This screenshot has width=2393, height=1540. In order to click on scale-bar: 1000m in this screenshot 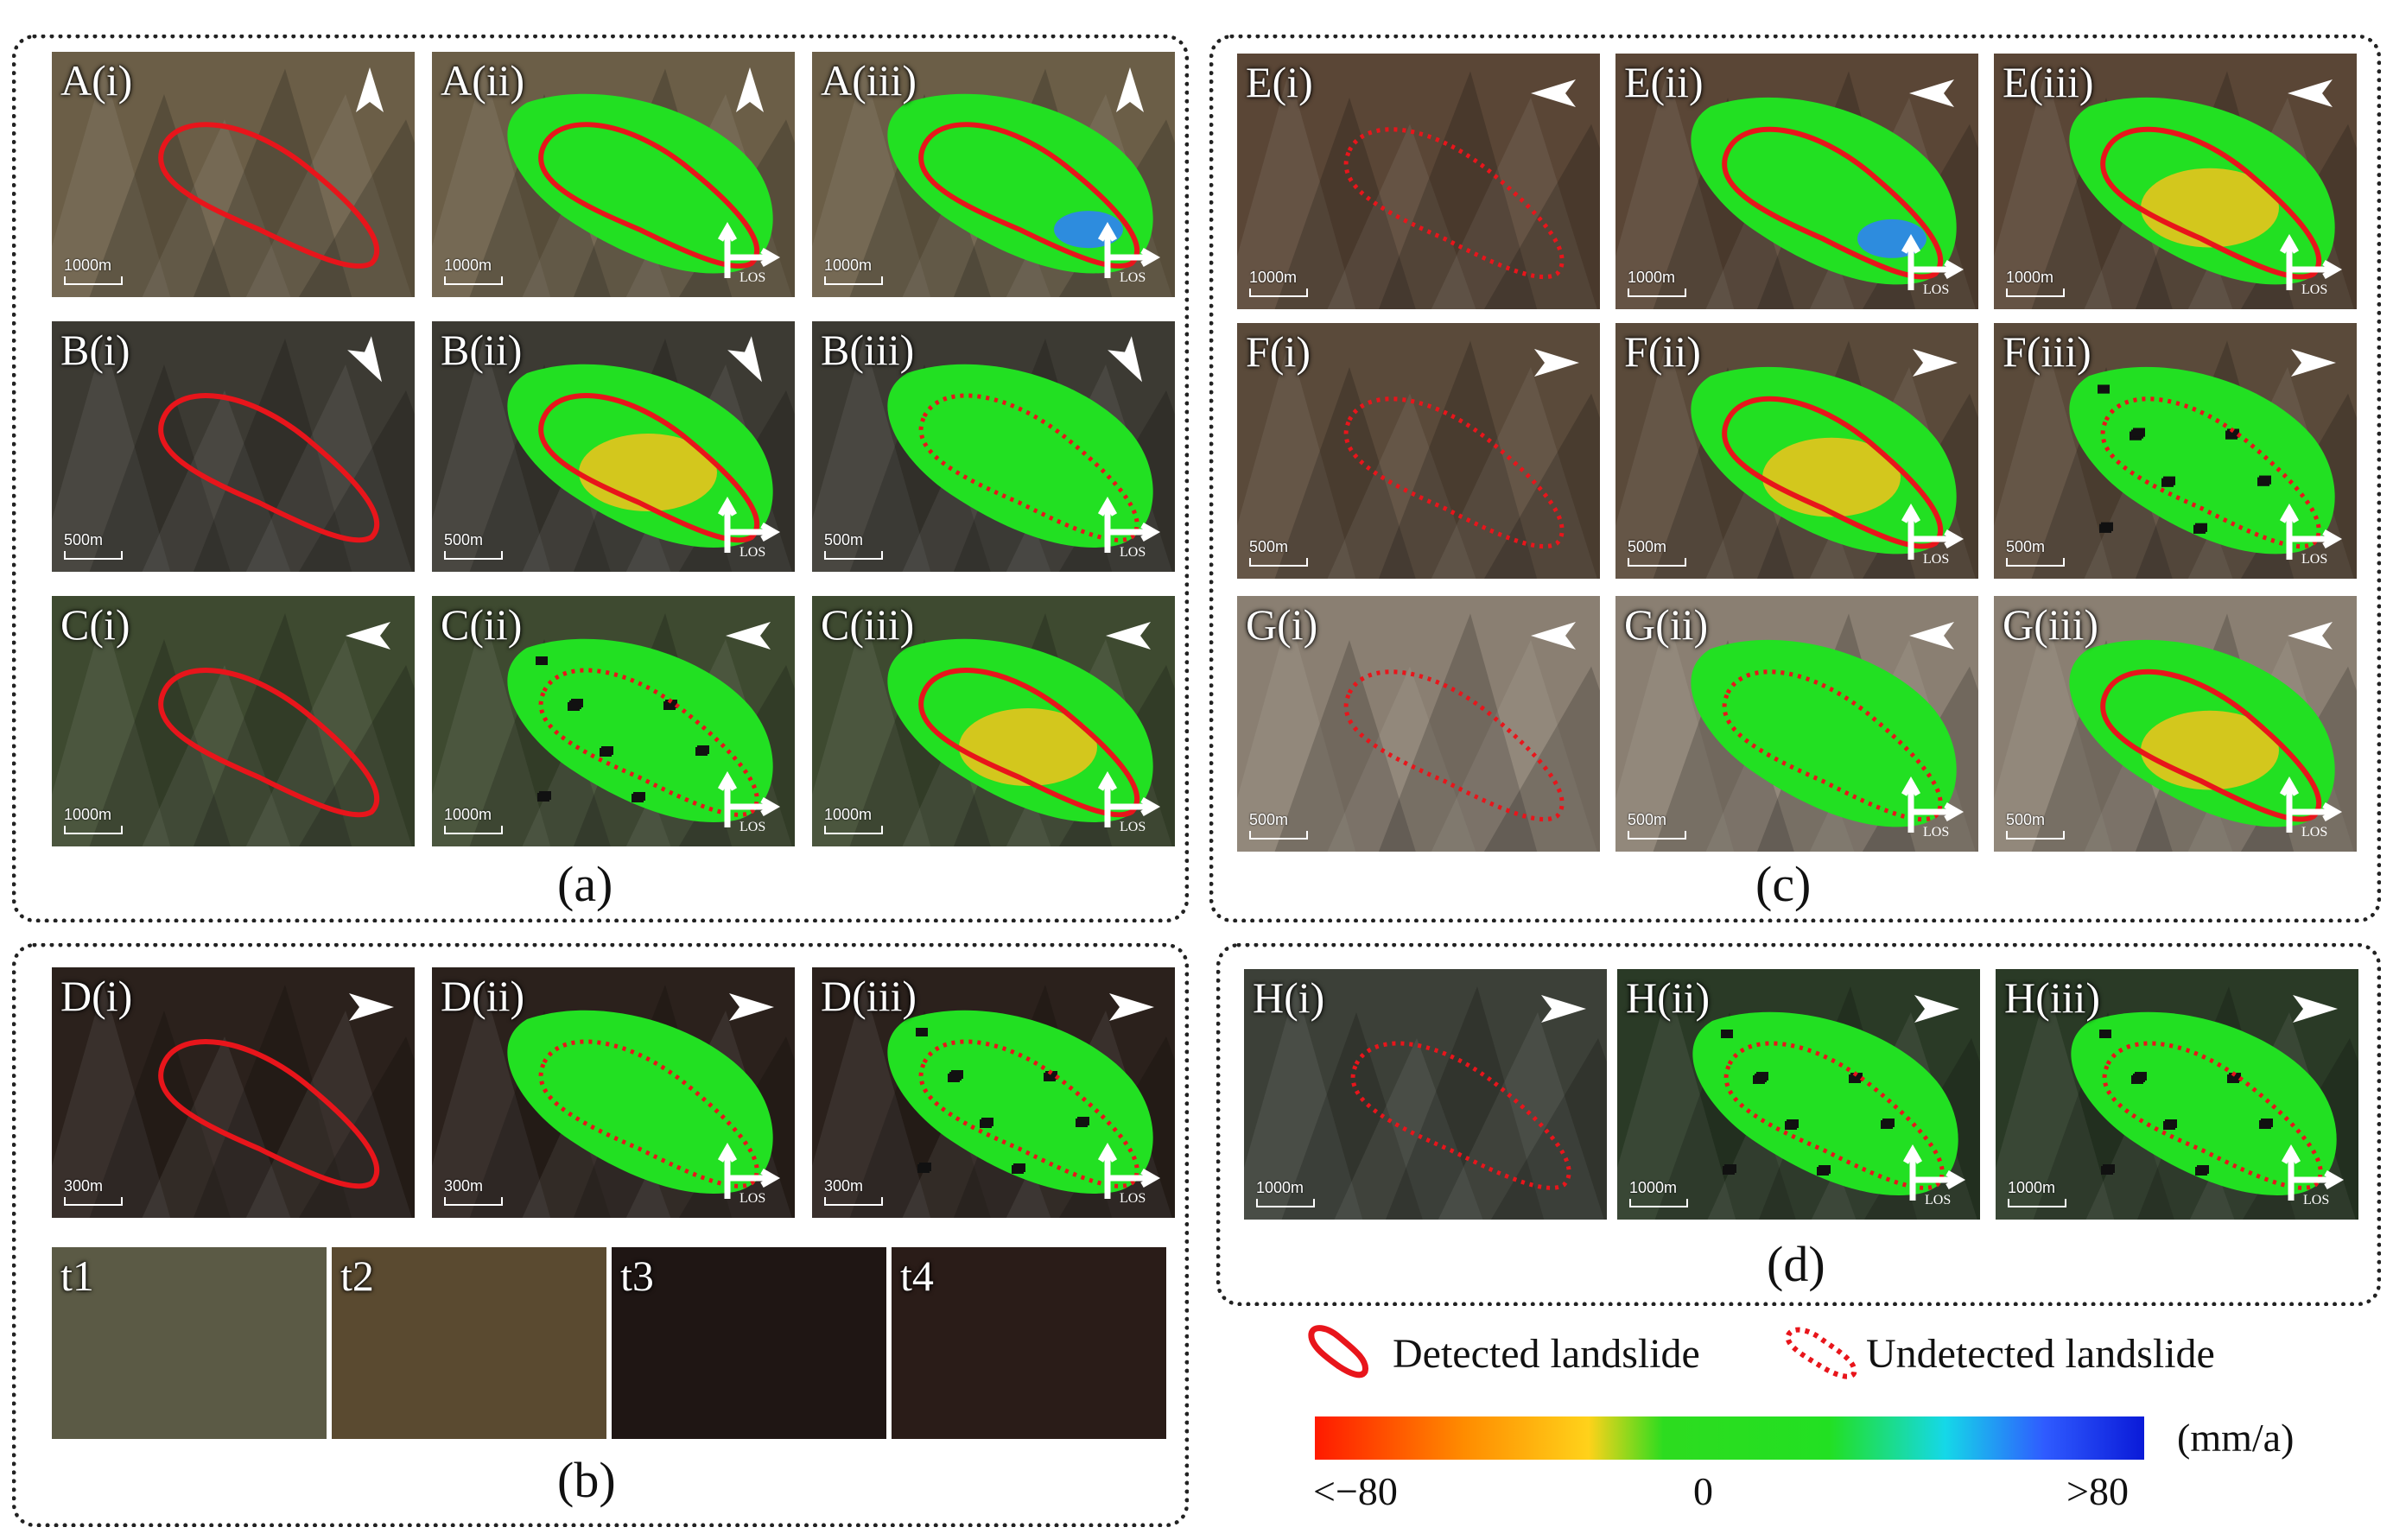, I will do `click(853, 820)`.